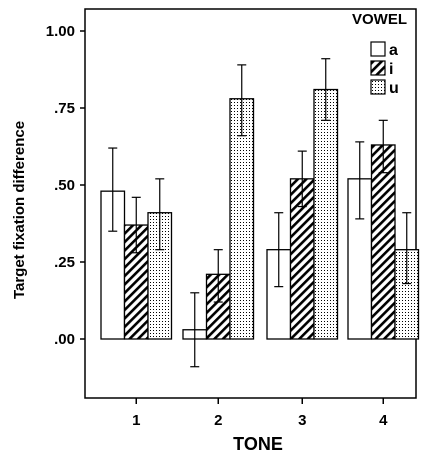  What do you see at coordinates (64, 339) in the screenshot?
I see `y-tick-label: .00` at bounding box center [64, 339].